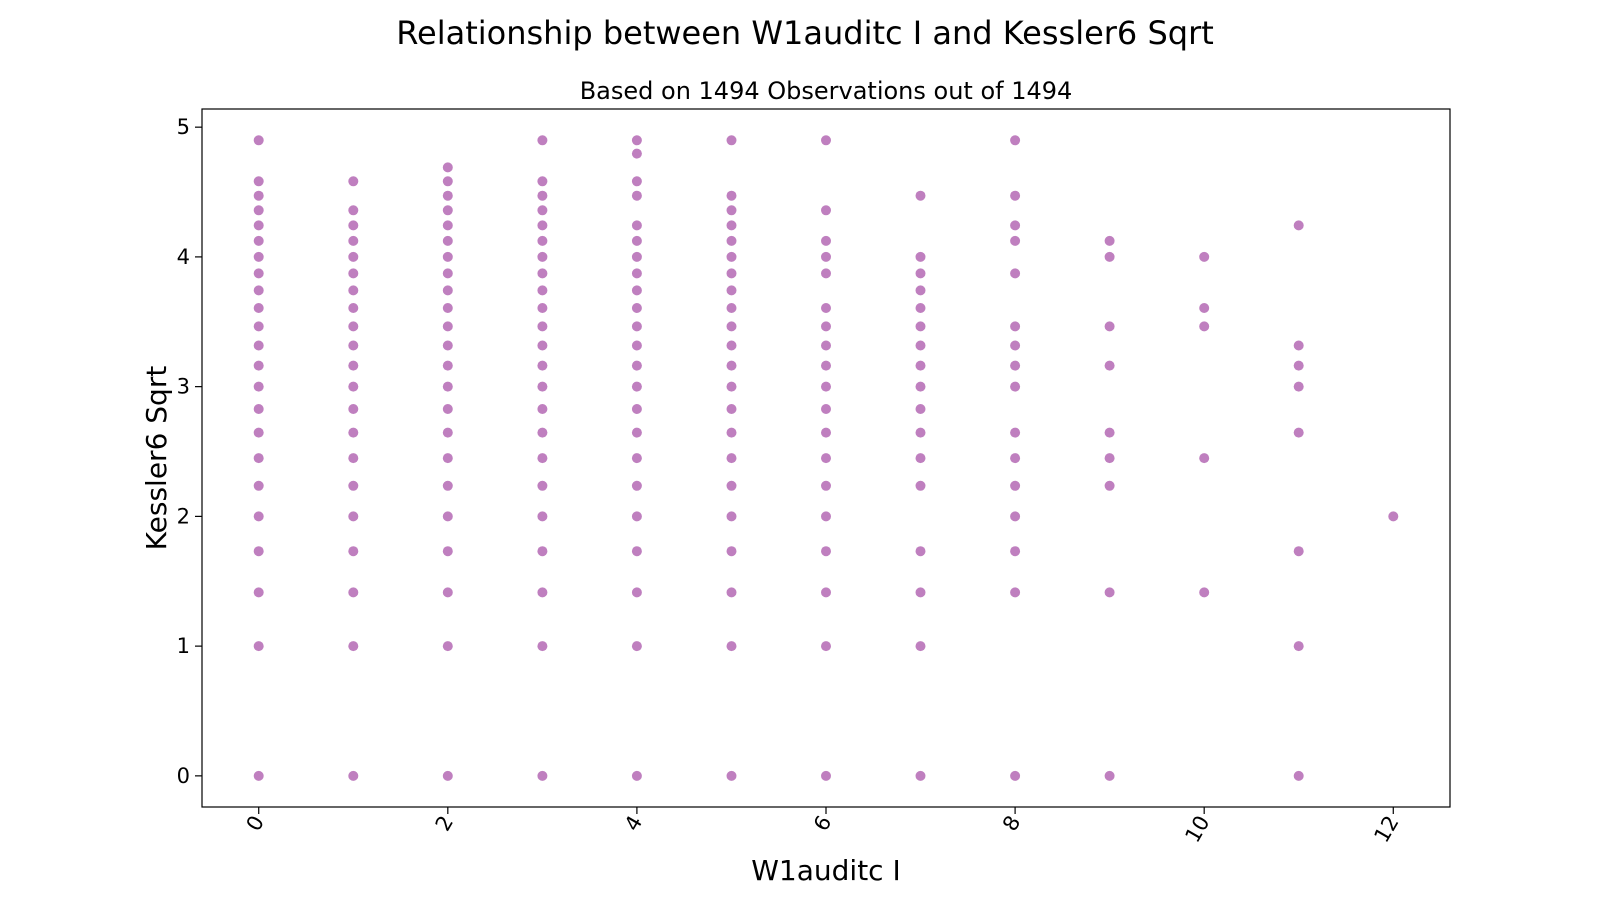 The image size is (1600, 900). What do you see at coordinates (183, 127) in the screenshot?
I see `y-tick-label: 5` at bounding box center [183, 127].